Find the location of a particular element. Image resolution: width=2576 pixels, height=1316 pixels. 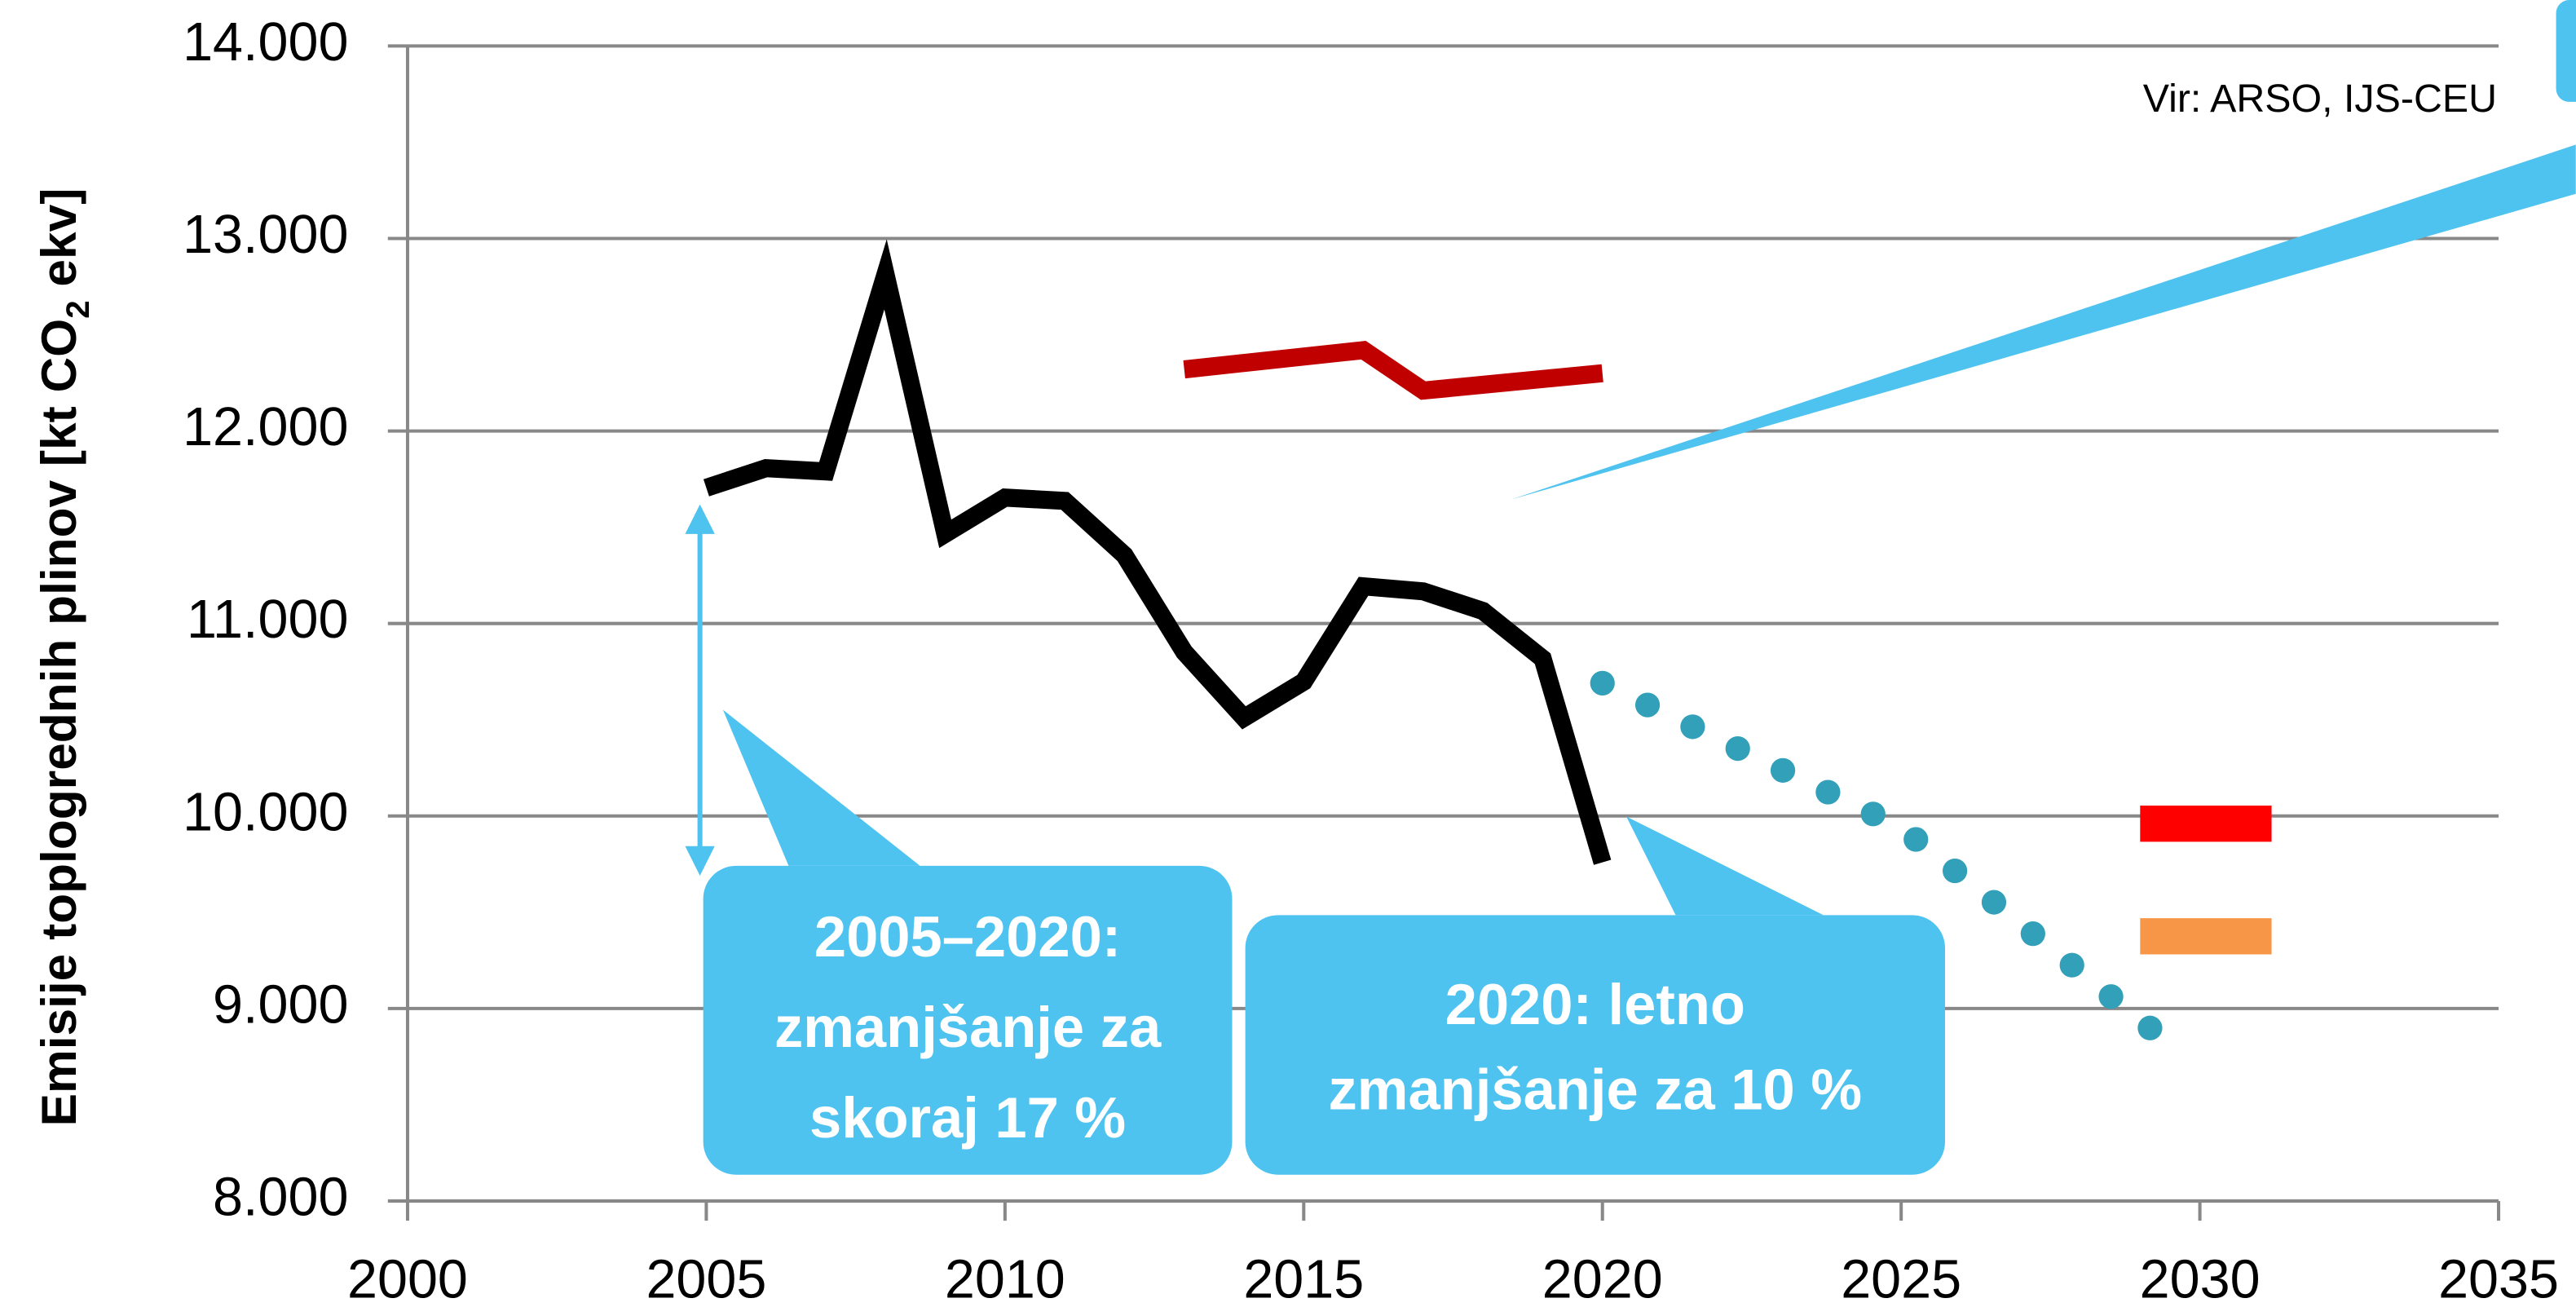

decor-box is located at coordinates (2566, 51).